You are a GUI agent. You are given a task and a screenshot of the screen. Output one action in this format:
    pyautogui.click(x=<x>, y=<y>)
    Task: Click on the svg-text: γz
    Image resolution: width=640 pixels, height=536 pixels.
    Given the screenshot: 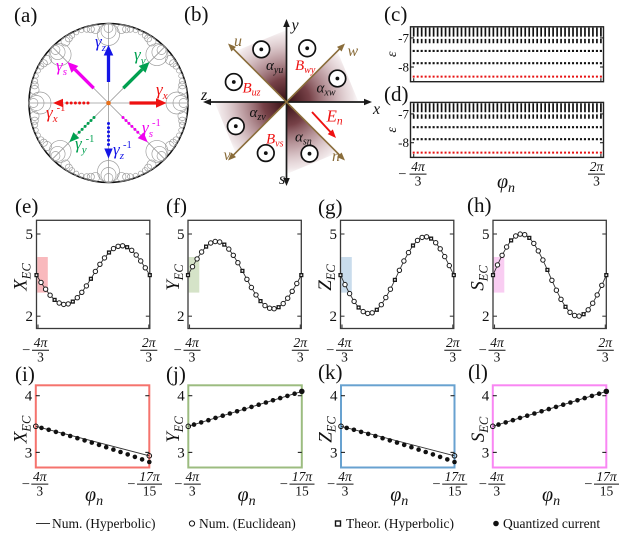 What is the action you would take?
    pyautogui.click(x=101, y=43)
    